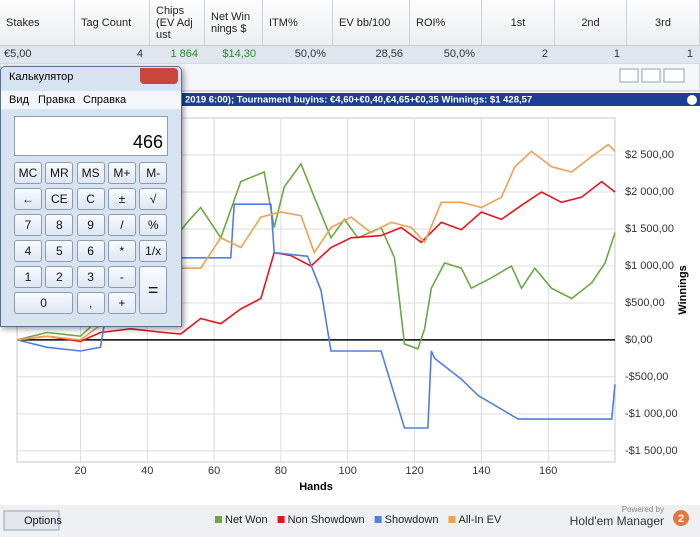 The image size is (700, 537). What do you see at coordinates (481, 471) in the screenshot?
I see `x-tick-label: 140` at bounding box center [481, 471].